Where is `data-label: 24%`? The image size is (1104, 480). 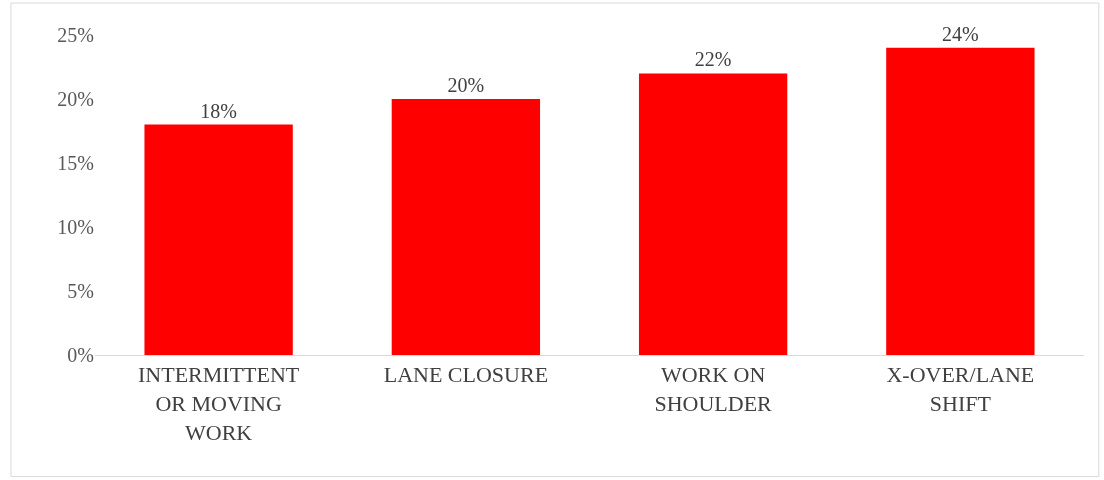
data-label: 24% is located at coordinates (960, 33).